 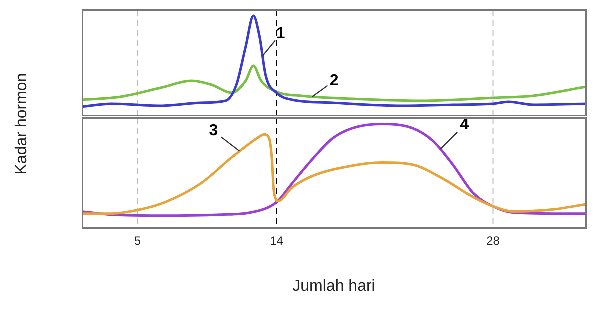 I want to click on annotation: 1, so click(x=281, y=33).